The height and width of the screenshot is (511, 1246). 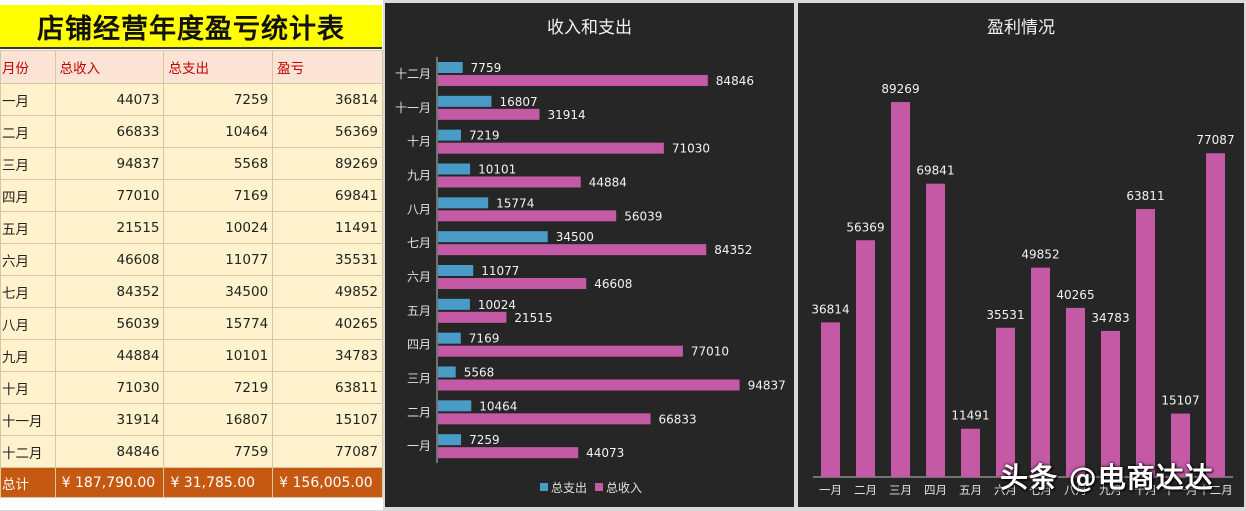 I want to click on table-cell: 九月, so click(x=28, y=355).